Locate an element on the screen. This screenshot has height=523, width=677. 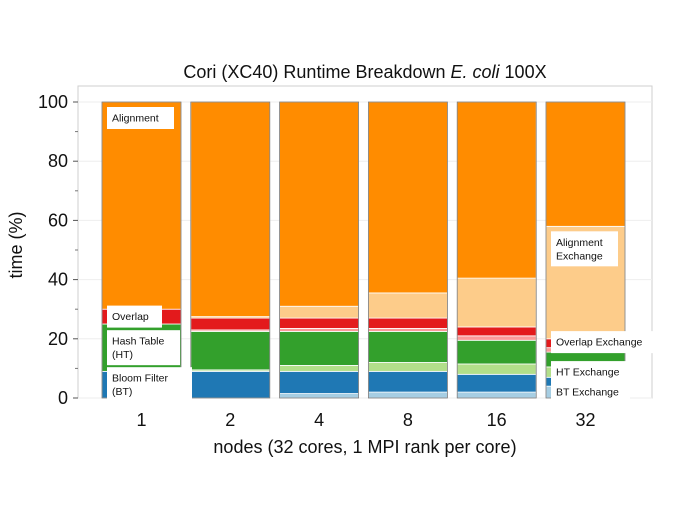
x-tick-label: 2 is located at coordinates (230, 420).